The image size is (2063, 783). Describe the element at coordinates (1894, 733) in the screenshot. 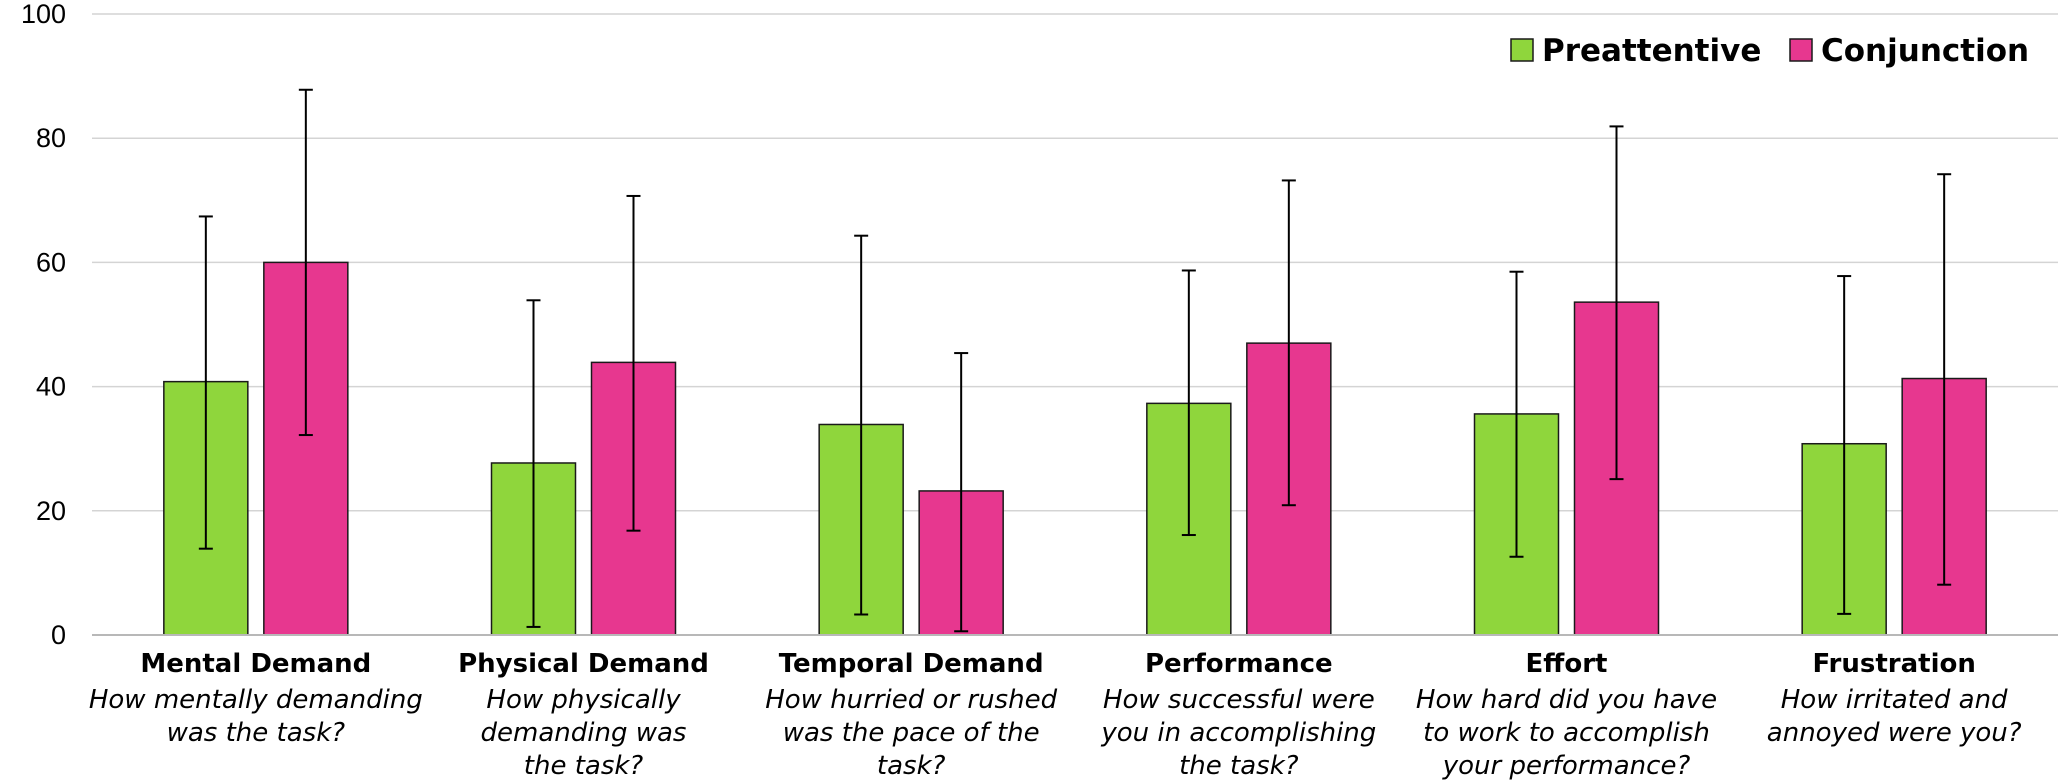

I see `category-description-line: annoyed were you?` at that location.